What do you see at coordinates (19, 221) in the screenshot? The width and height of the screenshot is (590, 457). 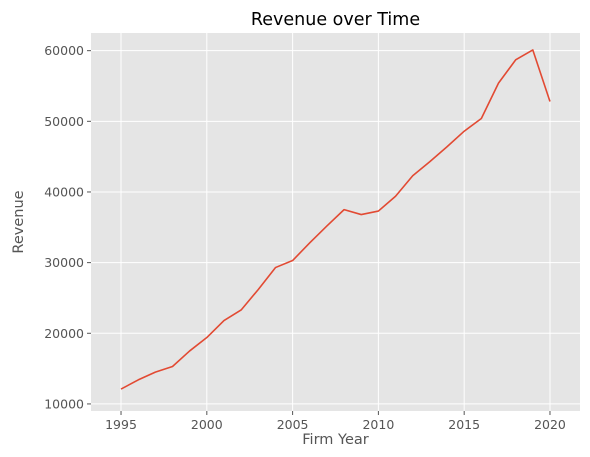 I see `y-axis-label: Revenue` at bounding box center [19, 221].